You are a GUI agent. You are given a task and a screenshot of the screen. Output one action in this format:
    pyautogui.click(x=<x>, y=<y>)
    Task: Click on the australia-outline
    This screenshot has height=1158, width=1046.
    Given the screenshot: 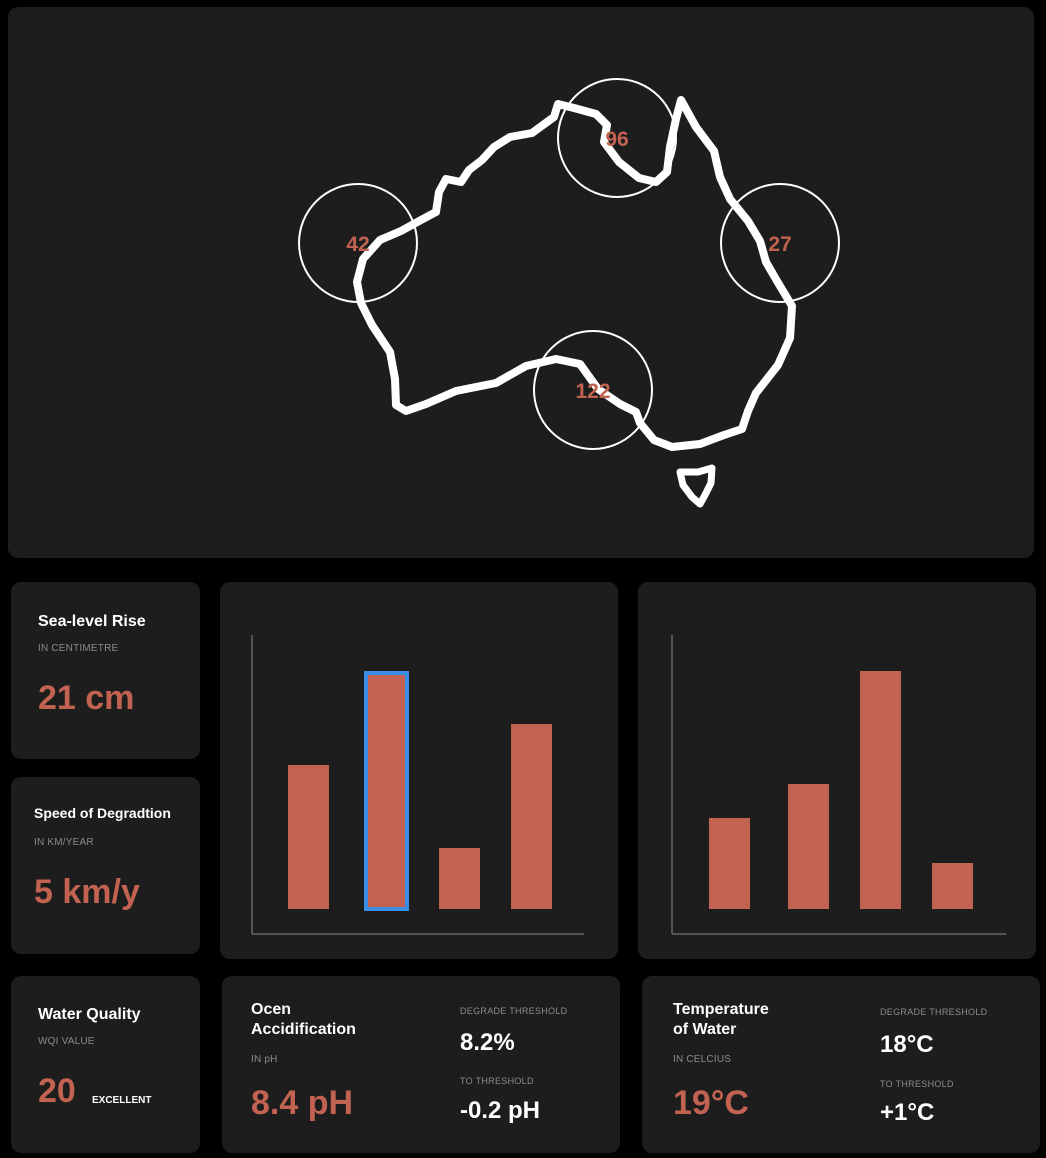 What is the action you would take?
    pyautogui.click(x=574, y=273)
    